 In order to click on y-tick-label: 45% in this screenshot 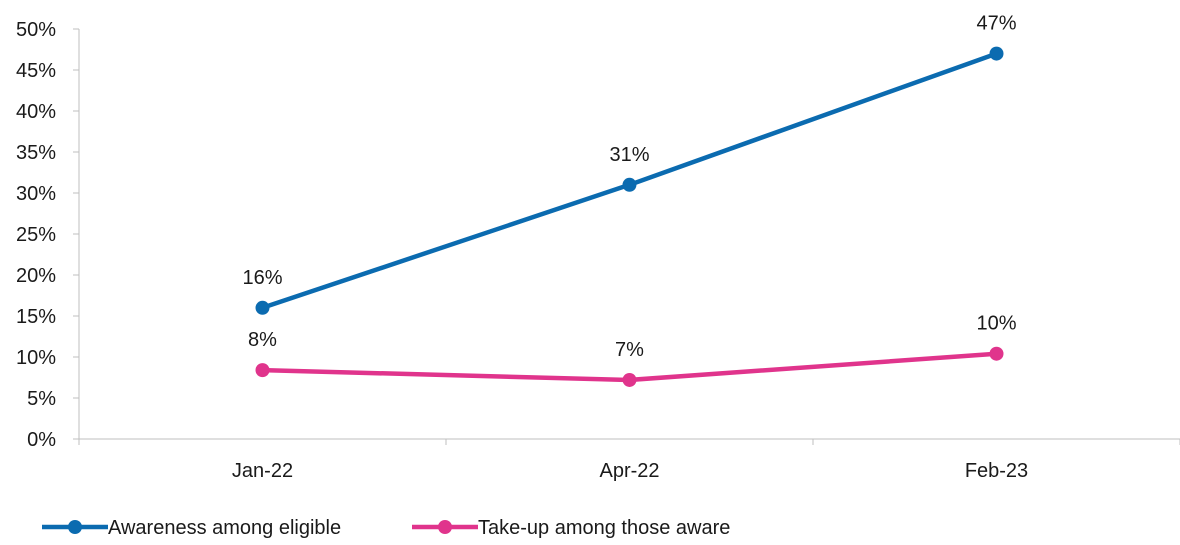, I will do `click(36, 71)`.